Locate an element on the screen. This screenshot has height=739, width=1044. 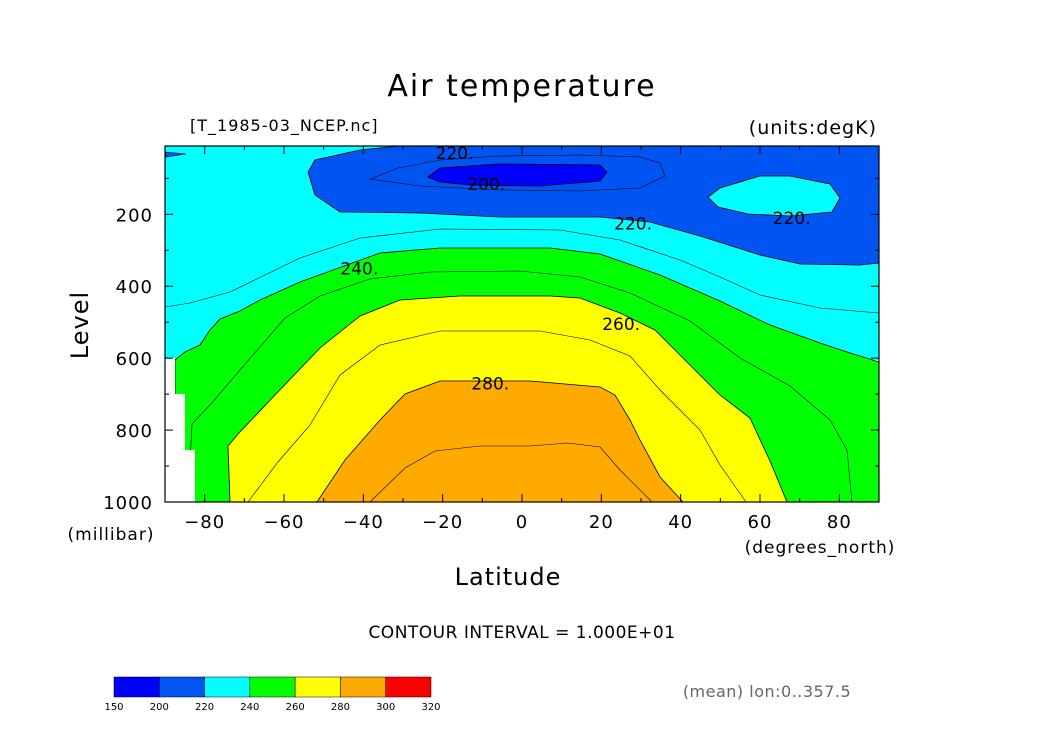
x-tick-label: 0 is located at coordinates (522, 522).